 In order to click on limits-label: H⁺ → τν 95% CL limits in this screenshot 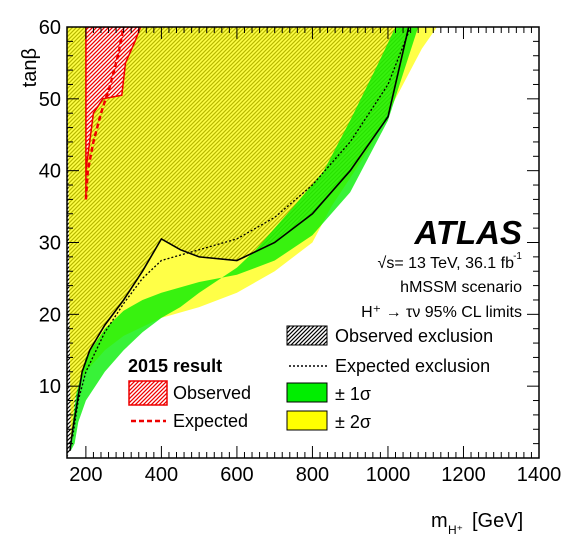, I will do `click(441, 312)`.